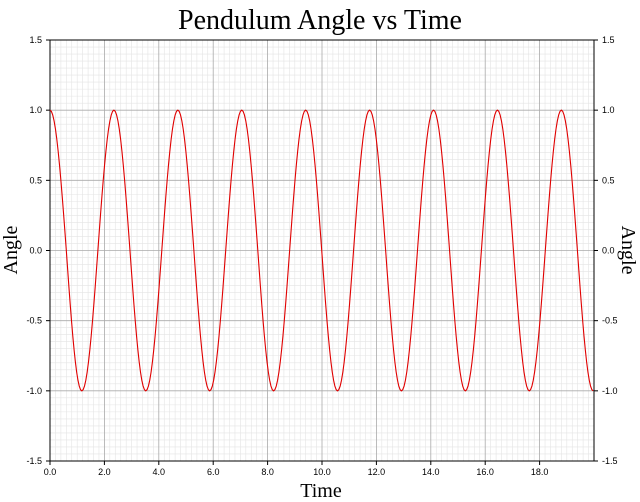 Image resolution: width=640 pixels, height=502 pixels. I want to click on x-tick-label: 0.0, so click(50, 472).